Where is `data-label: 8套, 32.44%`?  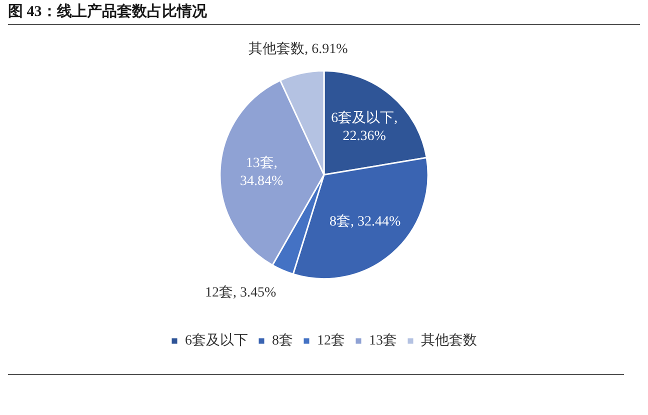
data-label: 8套, 32.44% is located at coordinates (365, 222).